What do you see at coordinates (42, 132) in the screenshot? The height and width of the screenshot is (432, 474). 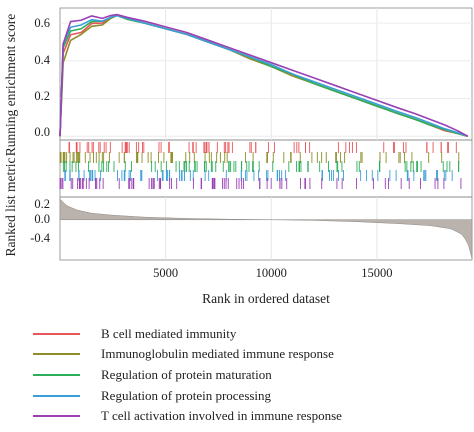 I see `top-ytick-label: 0.0` at bounding box center [42, 132].